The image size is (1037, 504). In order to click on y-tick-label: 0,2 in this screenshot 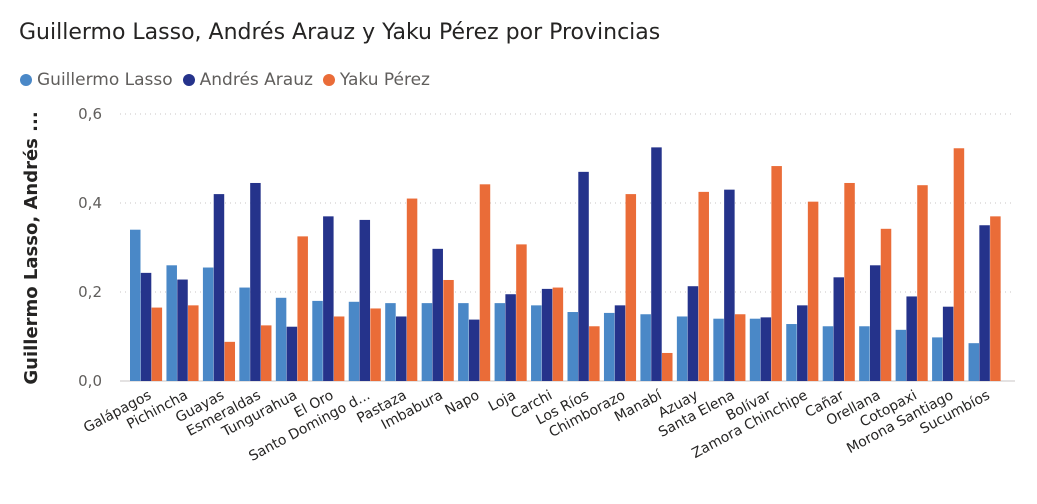, I will do `click(90, 292)`.